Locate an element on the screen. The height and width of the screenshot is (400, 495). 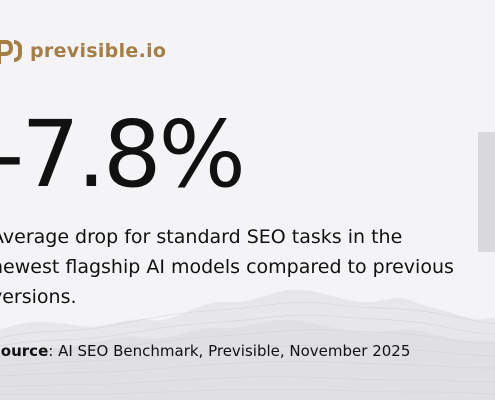
brand-logo: previsible.io is located at coordinates (83, 51).